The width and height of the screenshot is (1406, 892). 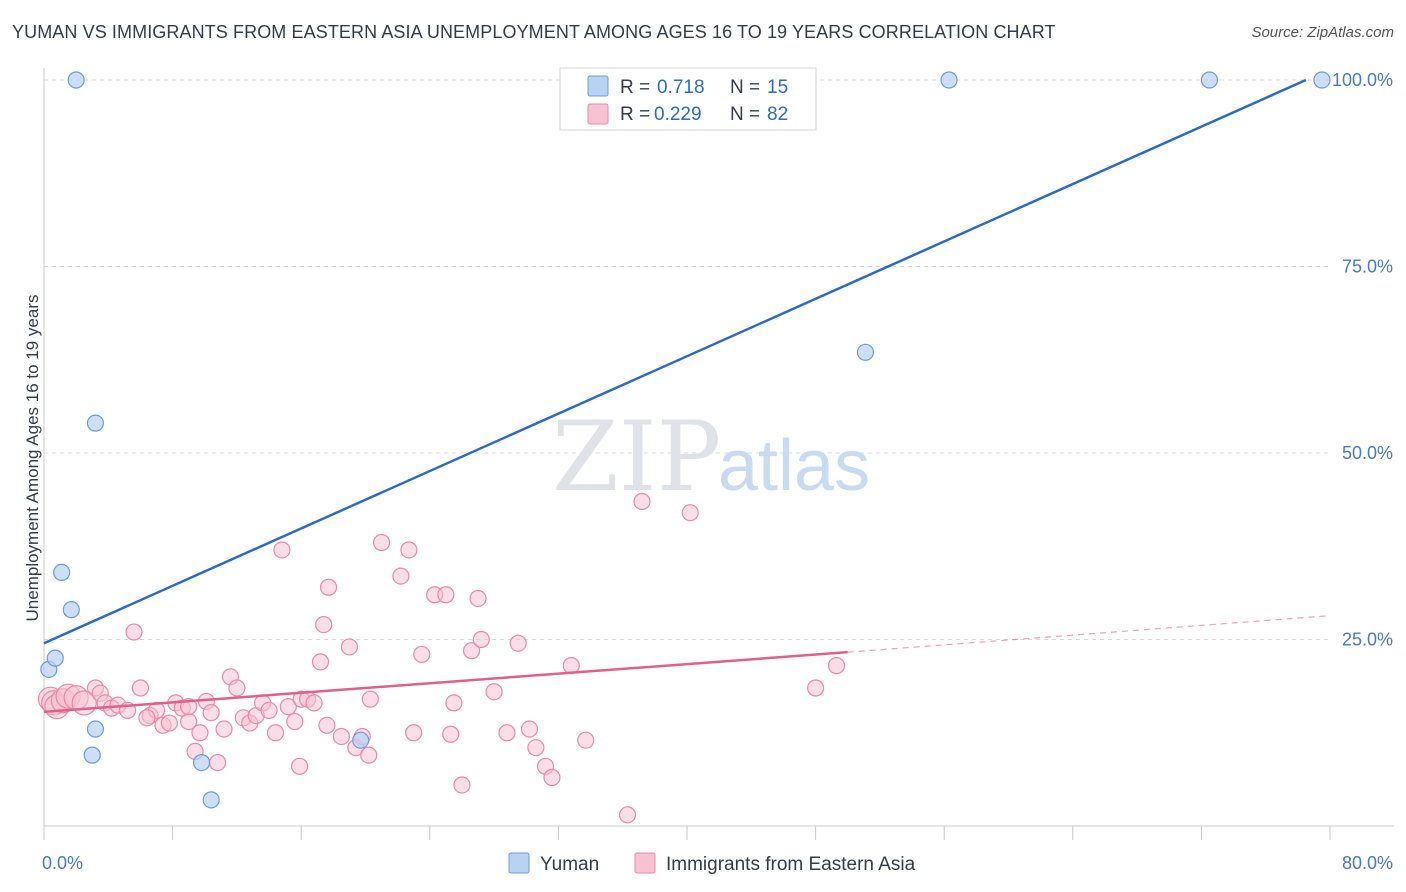 What do you see at coordinates (1367, 863) in the screenshot?
I see `x-tick-label-1: 80.0%` at bounding box center [1367, 863].